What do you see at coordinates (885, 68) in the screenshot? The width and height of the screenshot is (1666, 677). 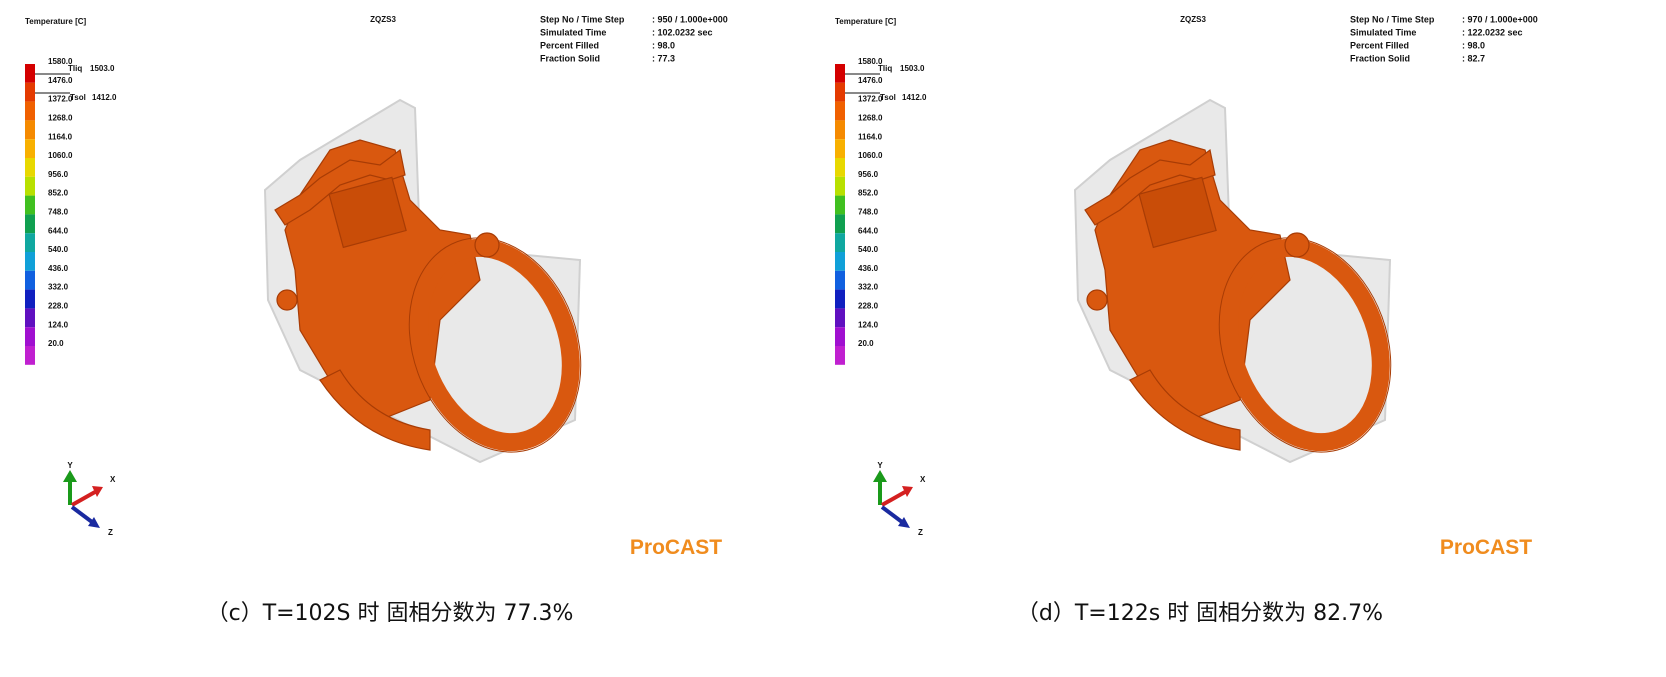 I see `tliq-label: Tliq` at bounding box center [885, 68].